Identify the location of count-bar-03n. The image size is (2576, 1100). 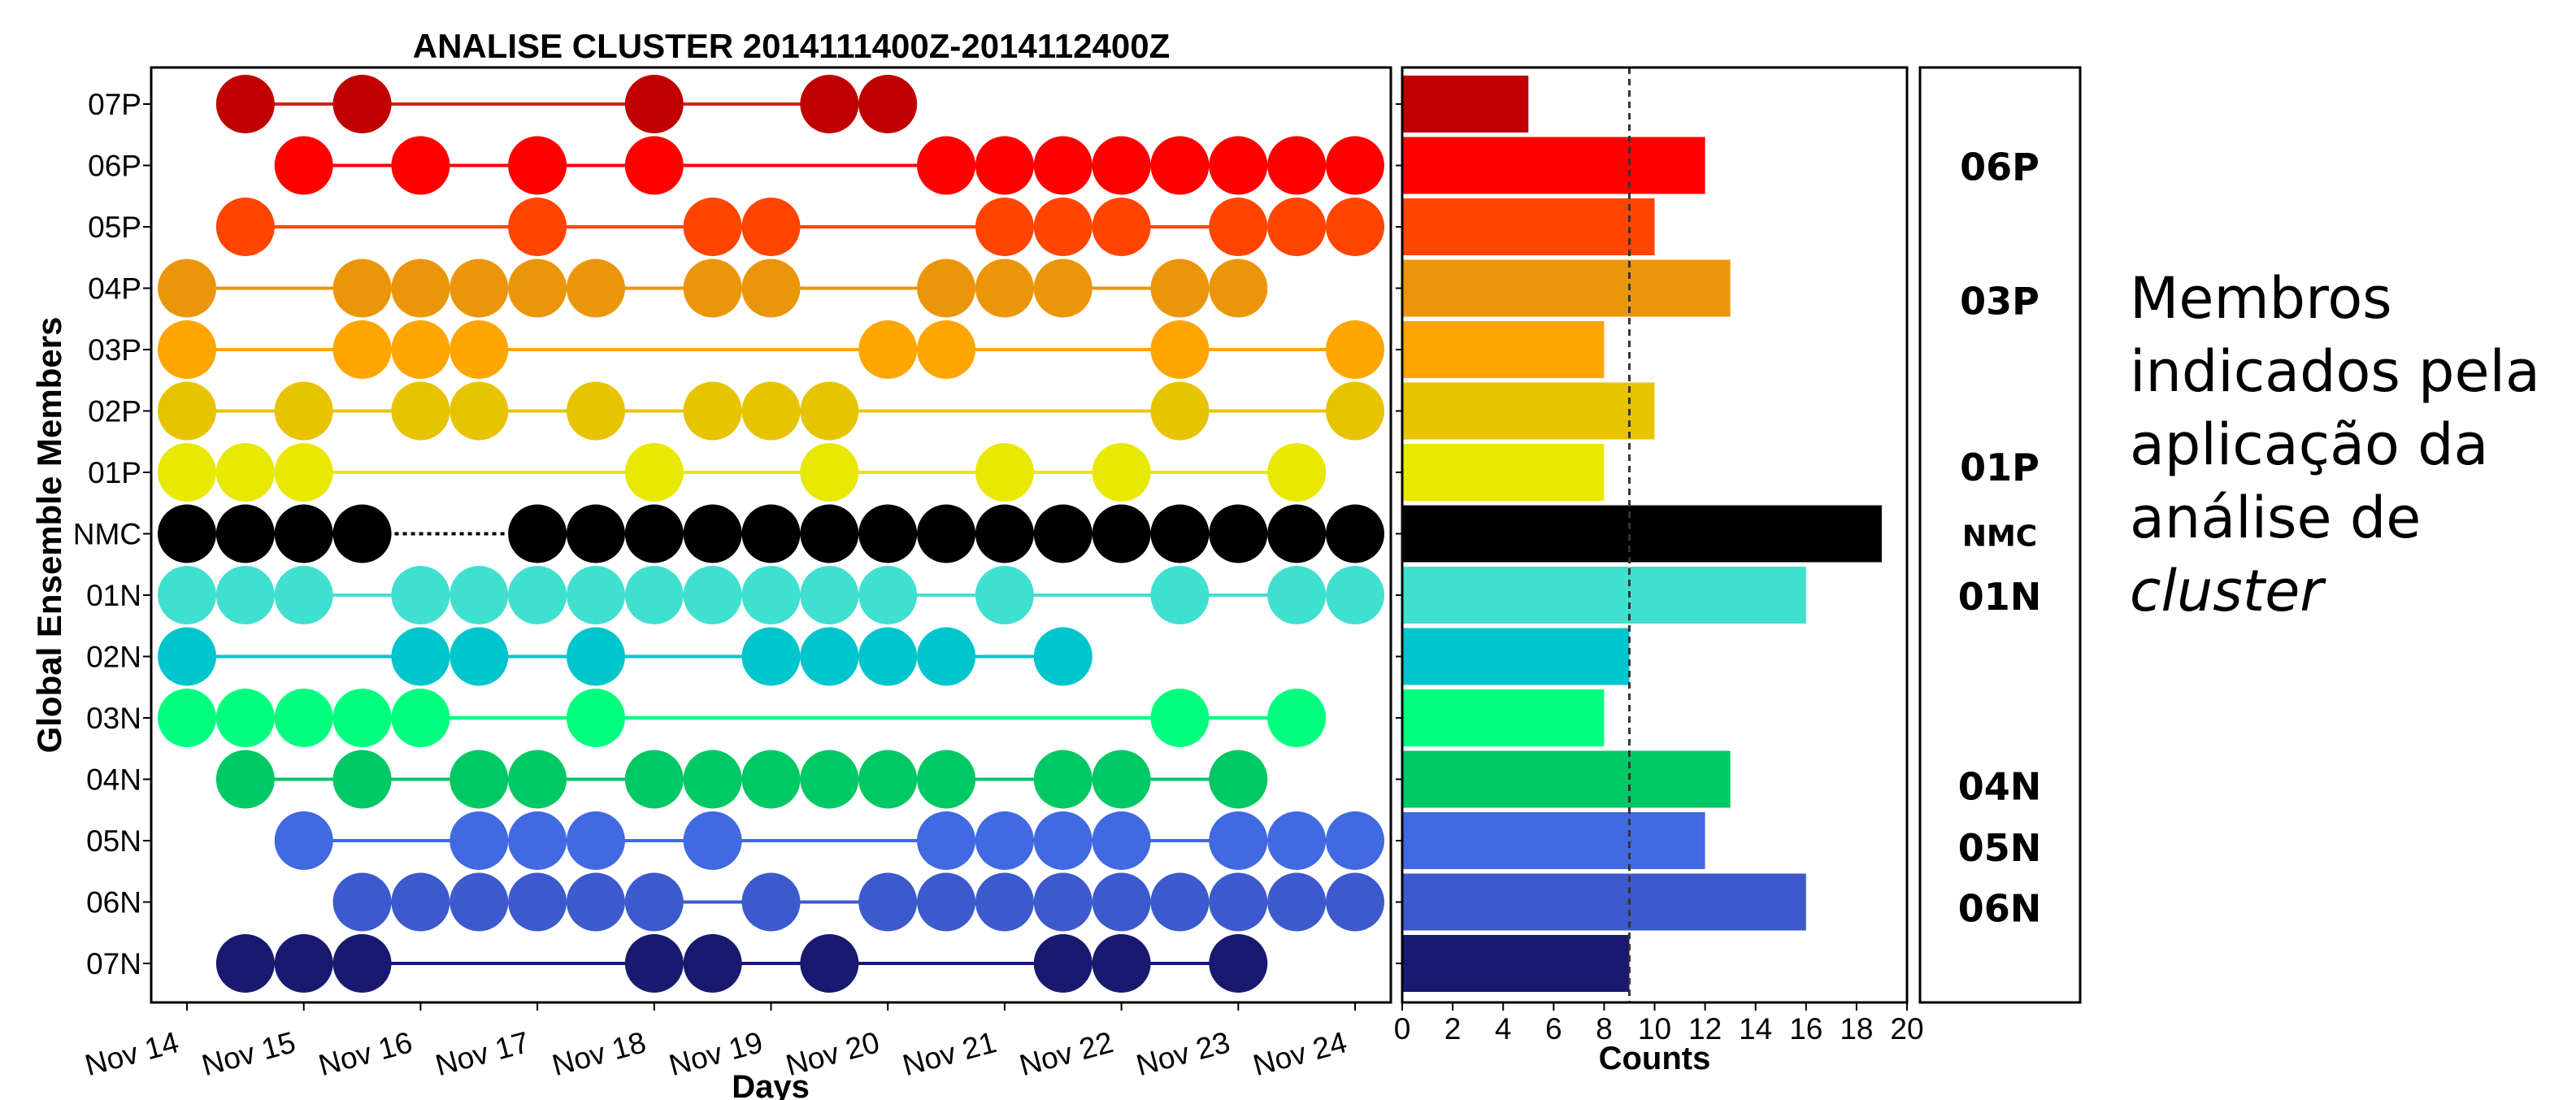
(1503, 717).